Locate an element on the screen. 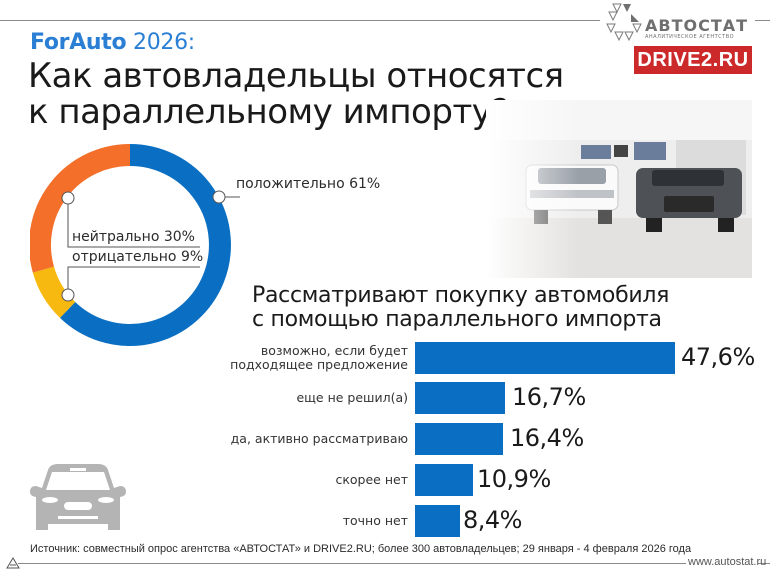  bar-row: да, активно рассматриваю 16,4% is located at coordinates (385, 439).